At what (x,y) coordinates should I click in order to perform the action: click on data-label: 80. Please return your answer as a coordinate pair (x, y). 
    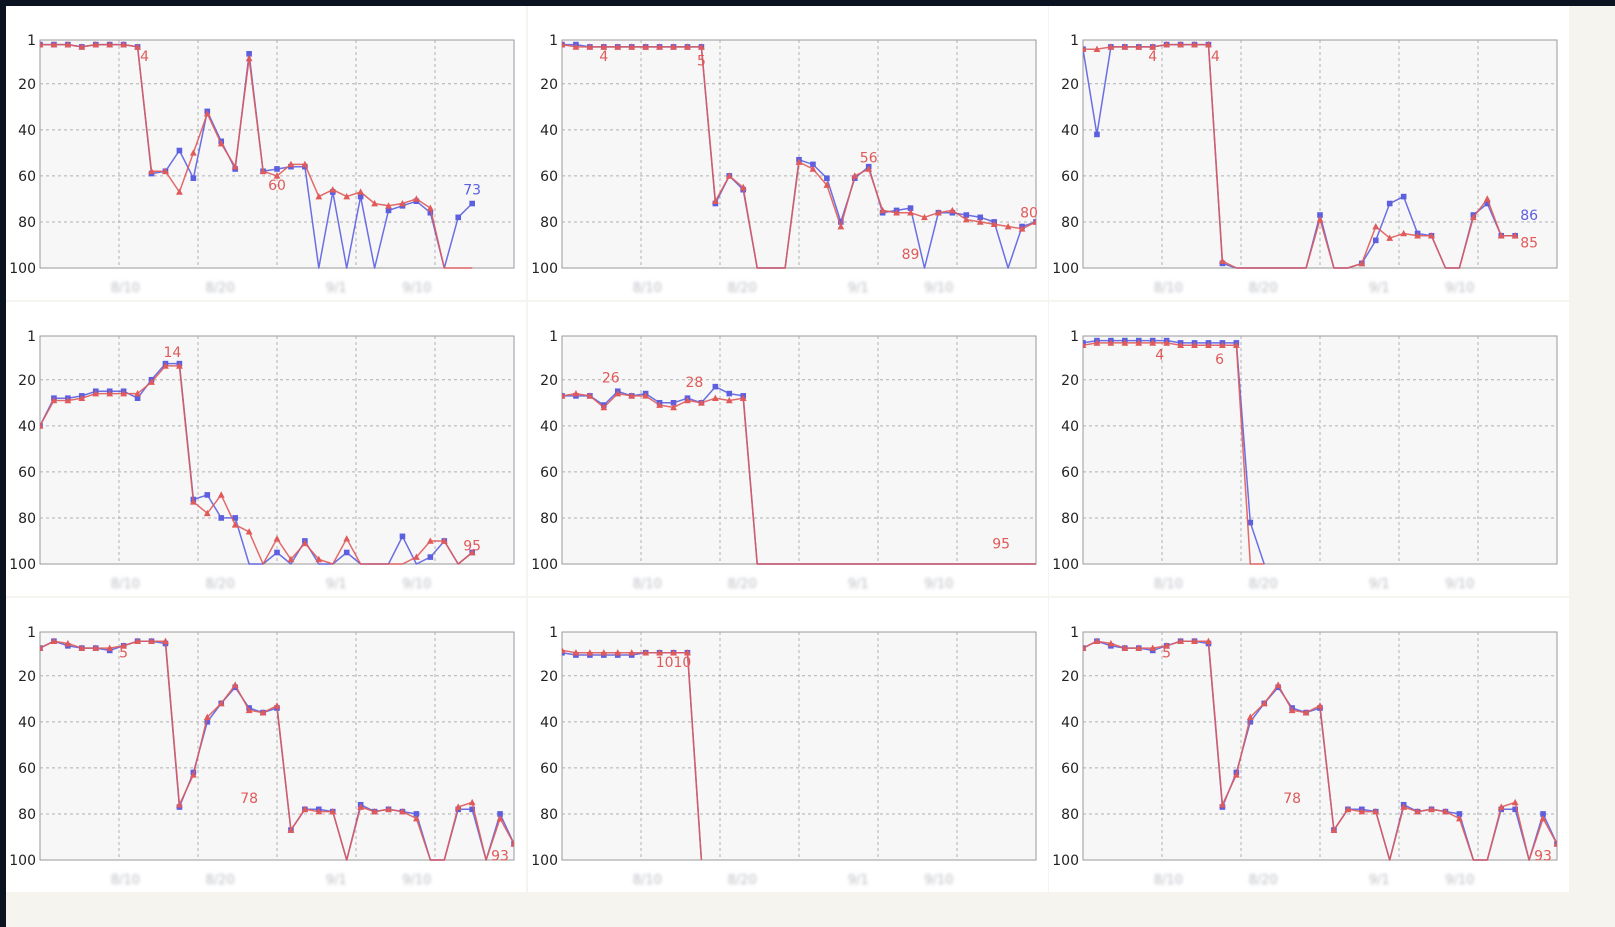
    Looking at the image, I should click on (1029, 214).